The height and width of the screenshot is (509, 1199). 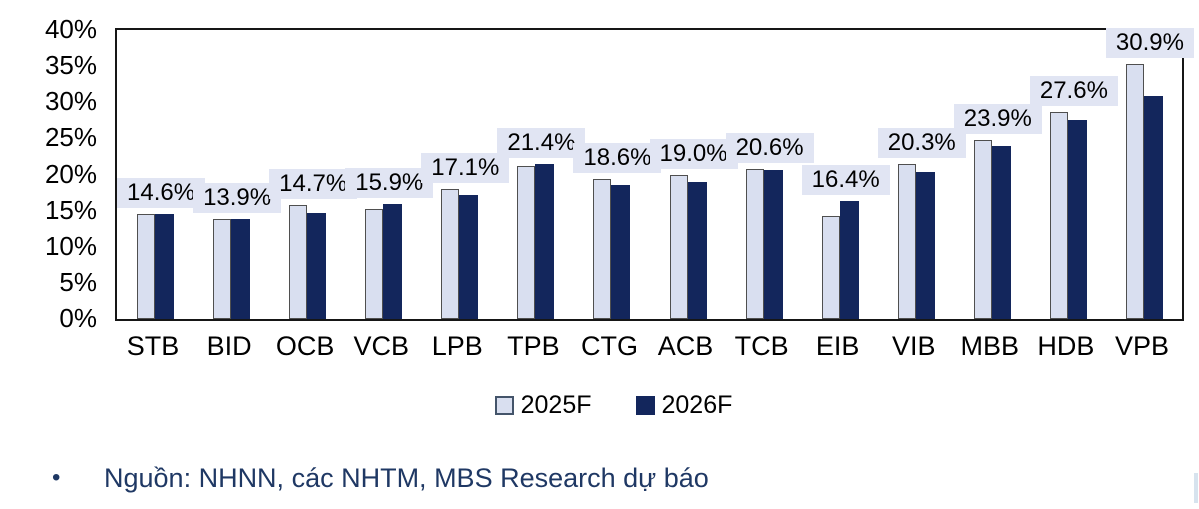 What do you see at coordinates (70, 209) in the screenshot?
I see `y-tick-label: 15%` at bounding box center [70, 209].